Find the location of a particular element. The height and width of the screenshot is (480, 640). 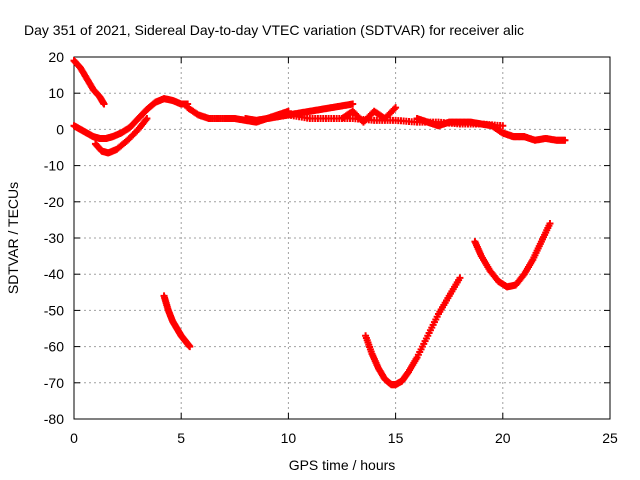

y-tick-label: -70 is located at coordinates (54, 383).